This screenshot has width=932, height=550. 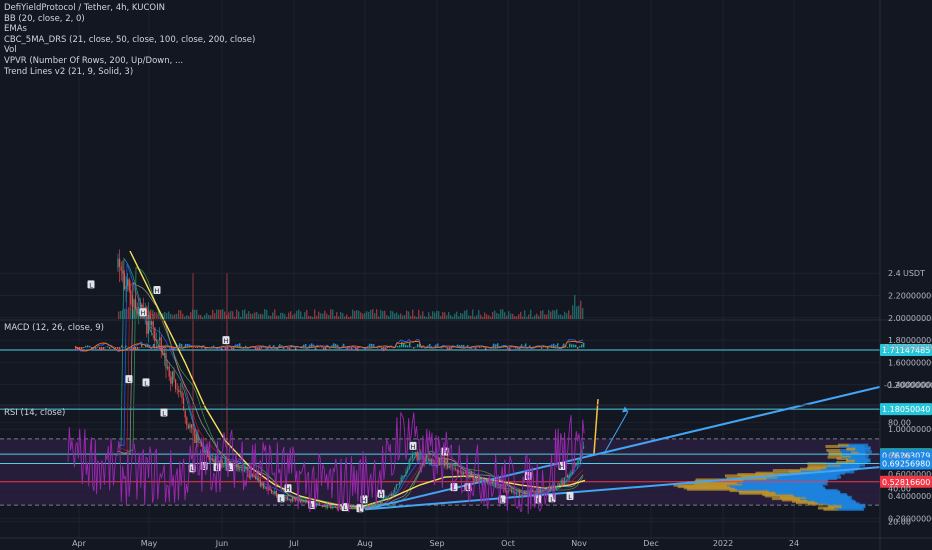 I want to click on symbol-title: DefiYieldProtocol / Tether, 4h, KUCOIN, so click(x=84, y=8).